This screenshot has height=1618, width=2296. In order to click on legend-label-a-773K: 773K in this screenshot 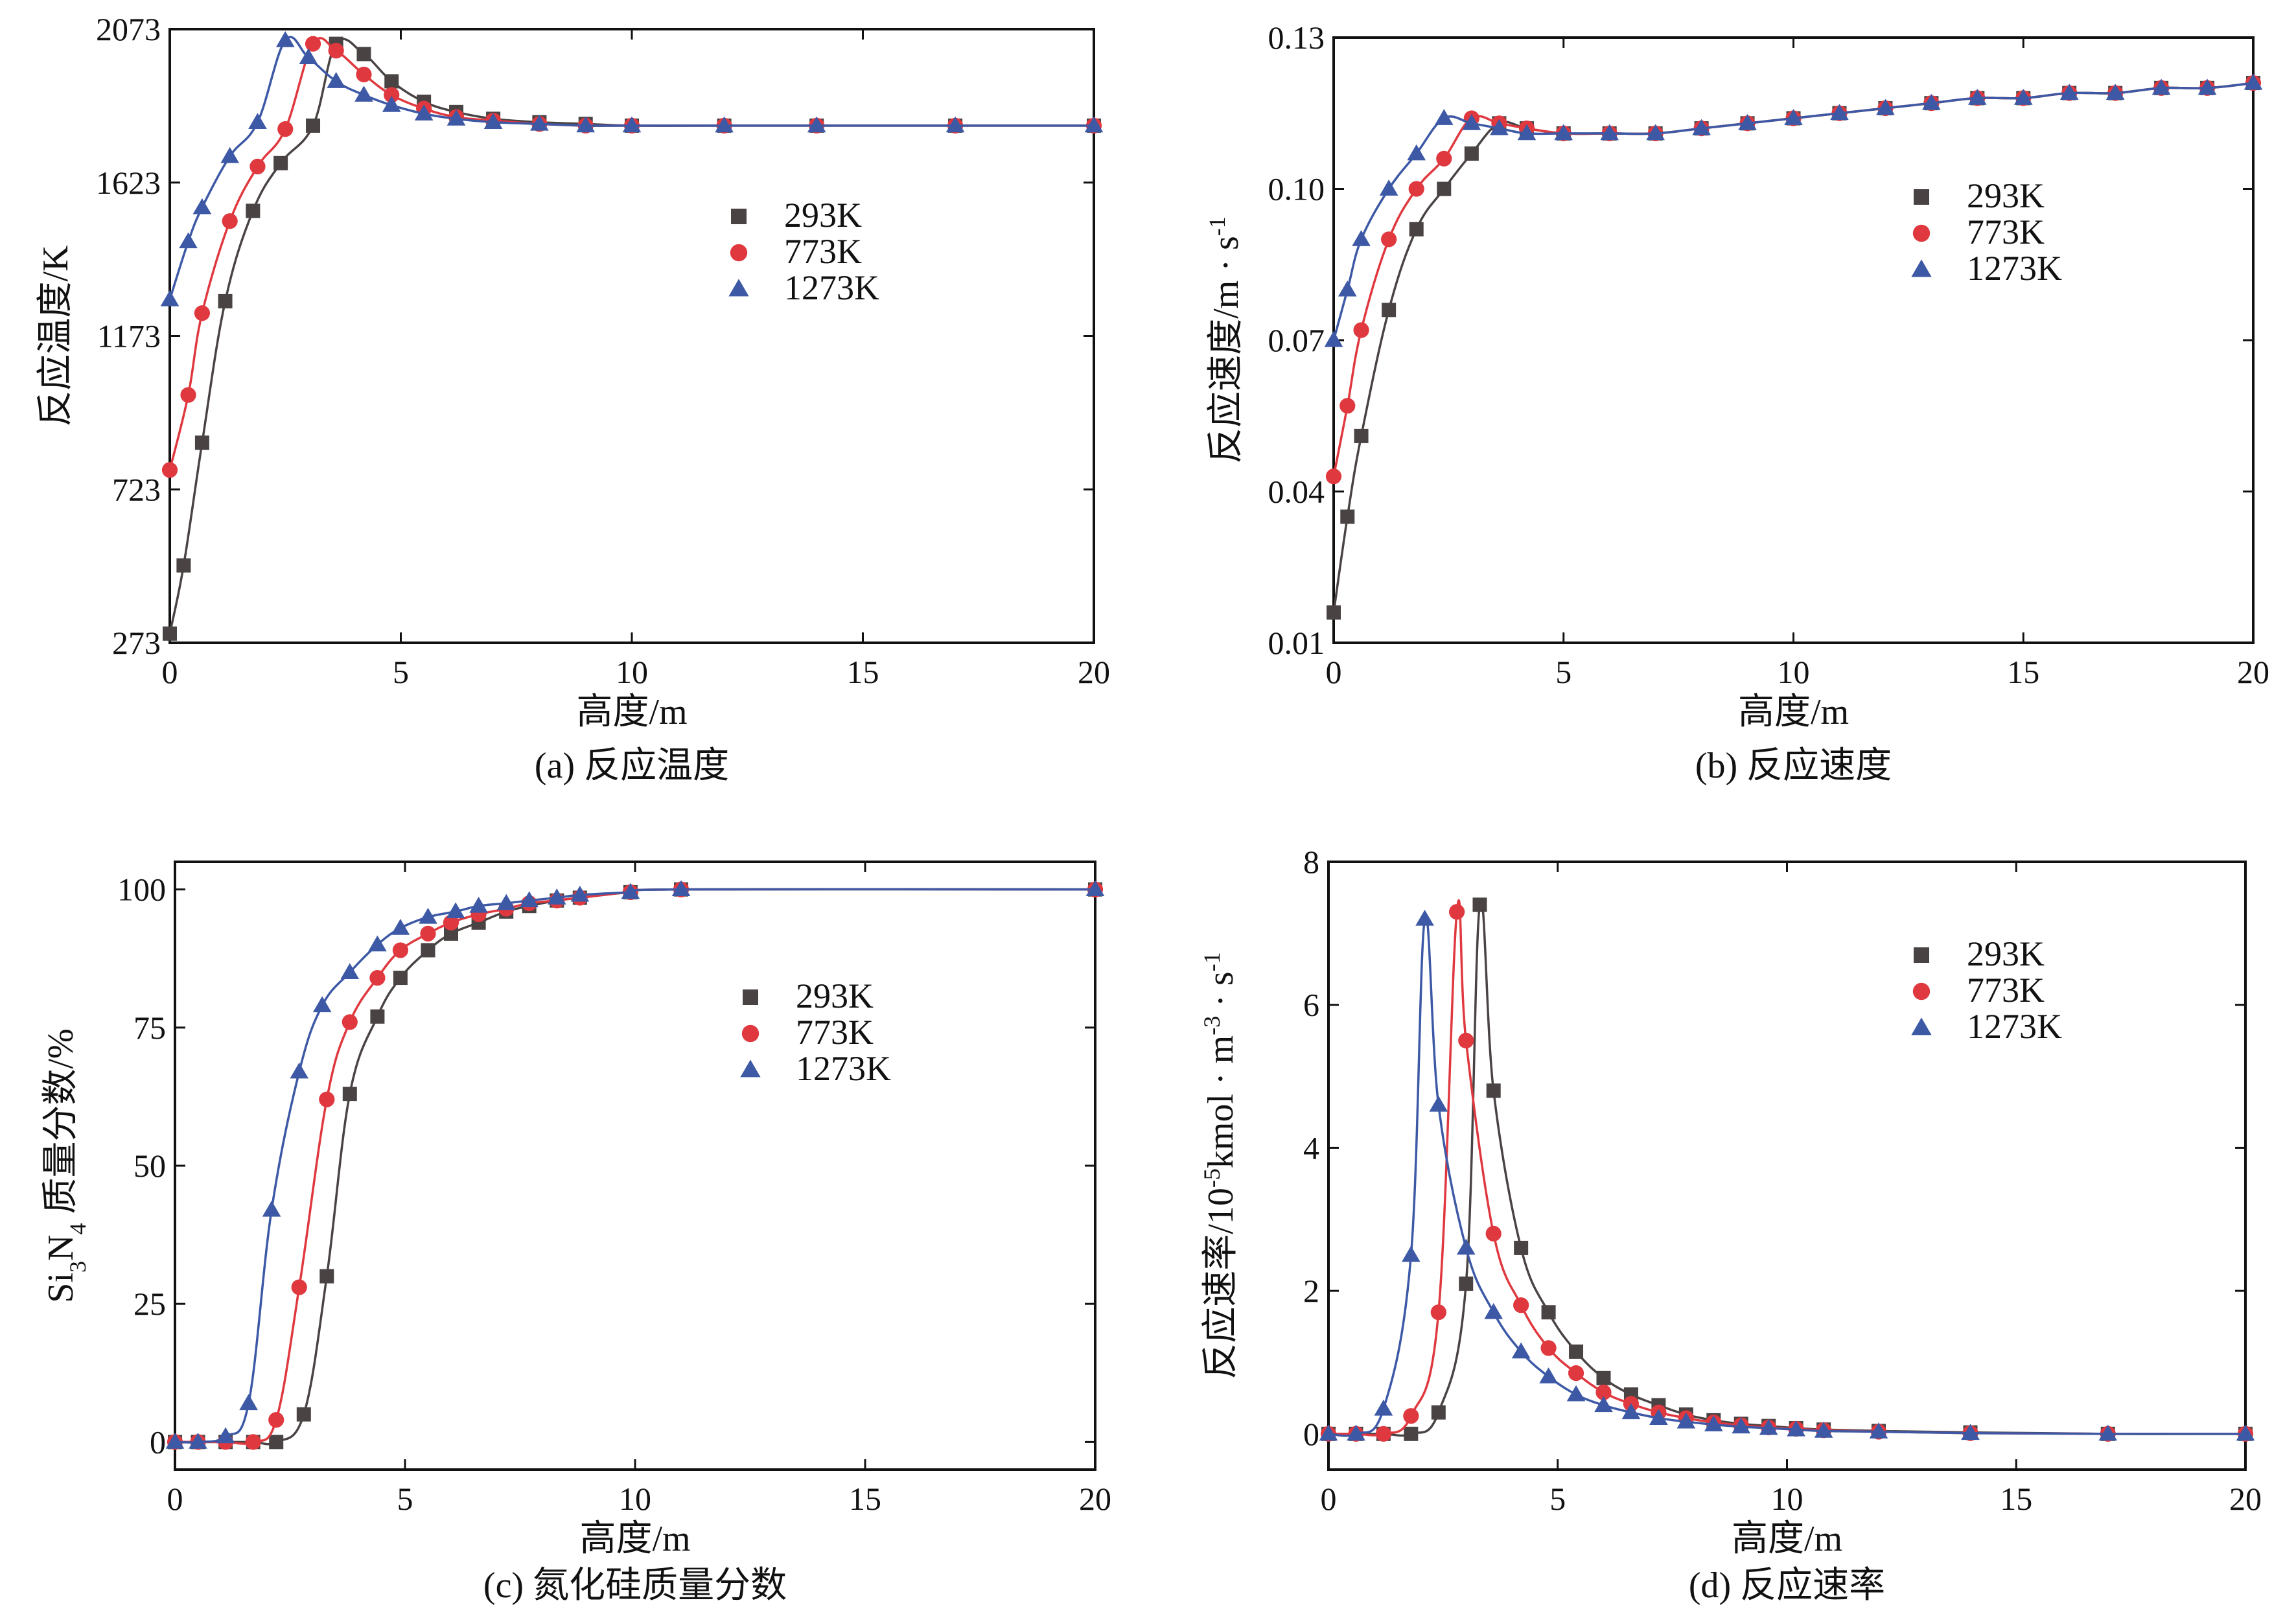, I will do `click(823, 251)`.